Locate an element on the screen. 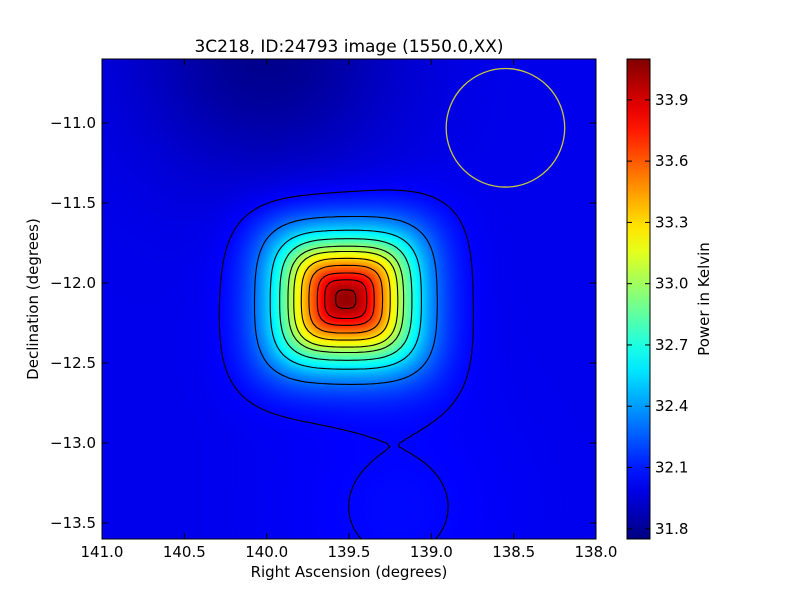 This screenshot has width=800, height=600. colorbar-tick-label: 32.7 is located at coordinates (671, 345).